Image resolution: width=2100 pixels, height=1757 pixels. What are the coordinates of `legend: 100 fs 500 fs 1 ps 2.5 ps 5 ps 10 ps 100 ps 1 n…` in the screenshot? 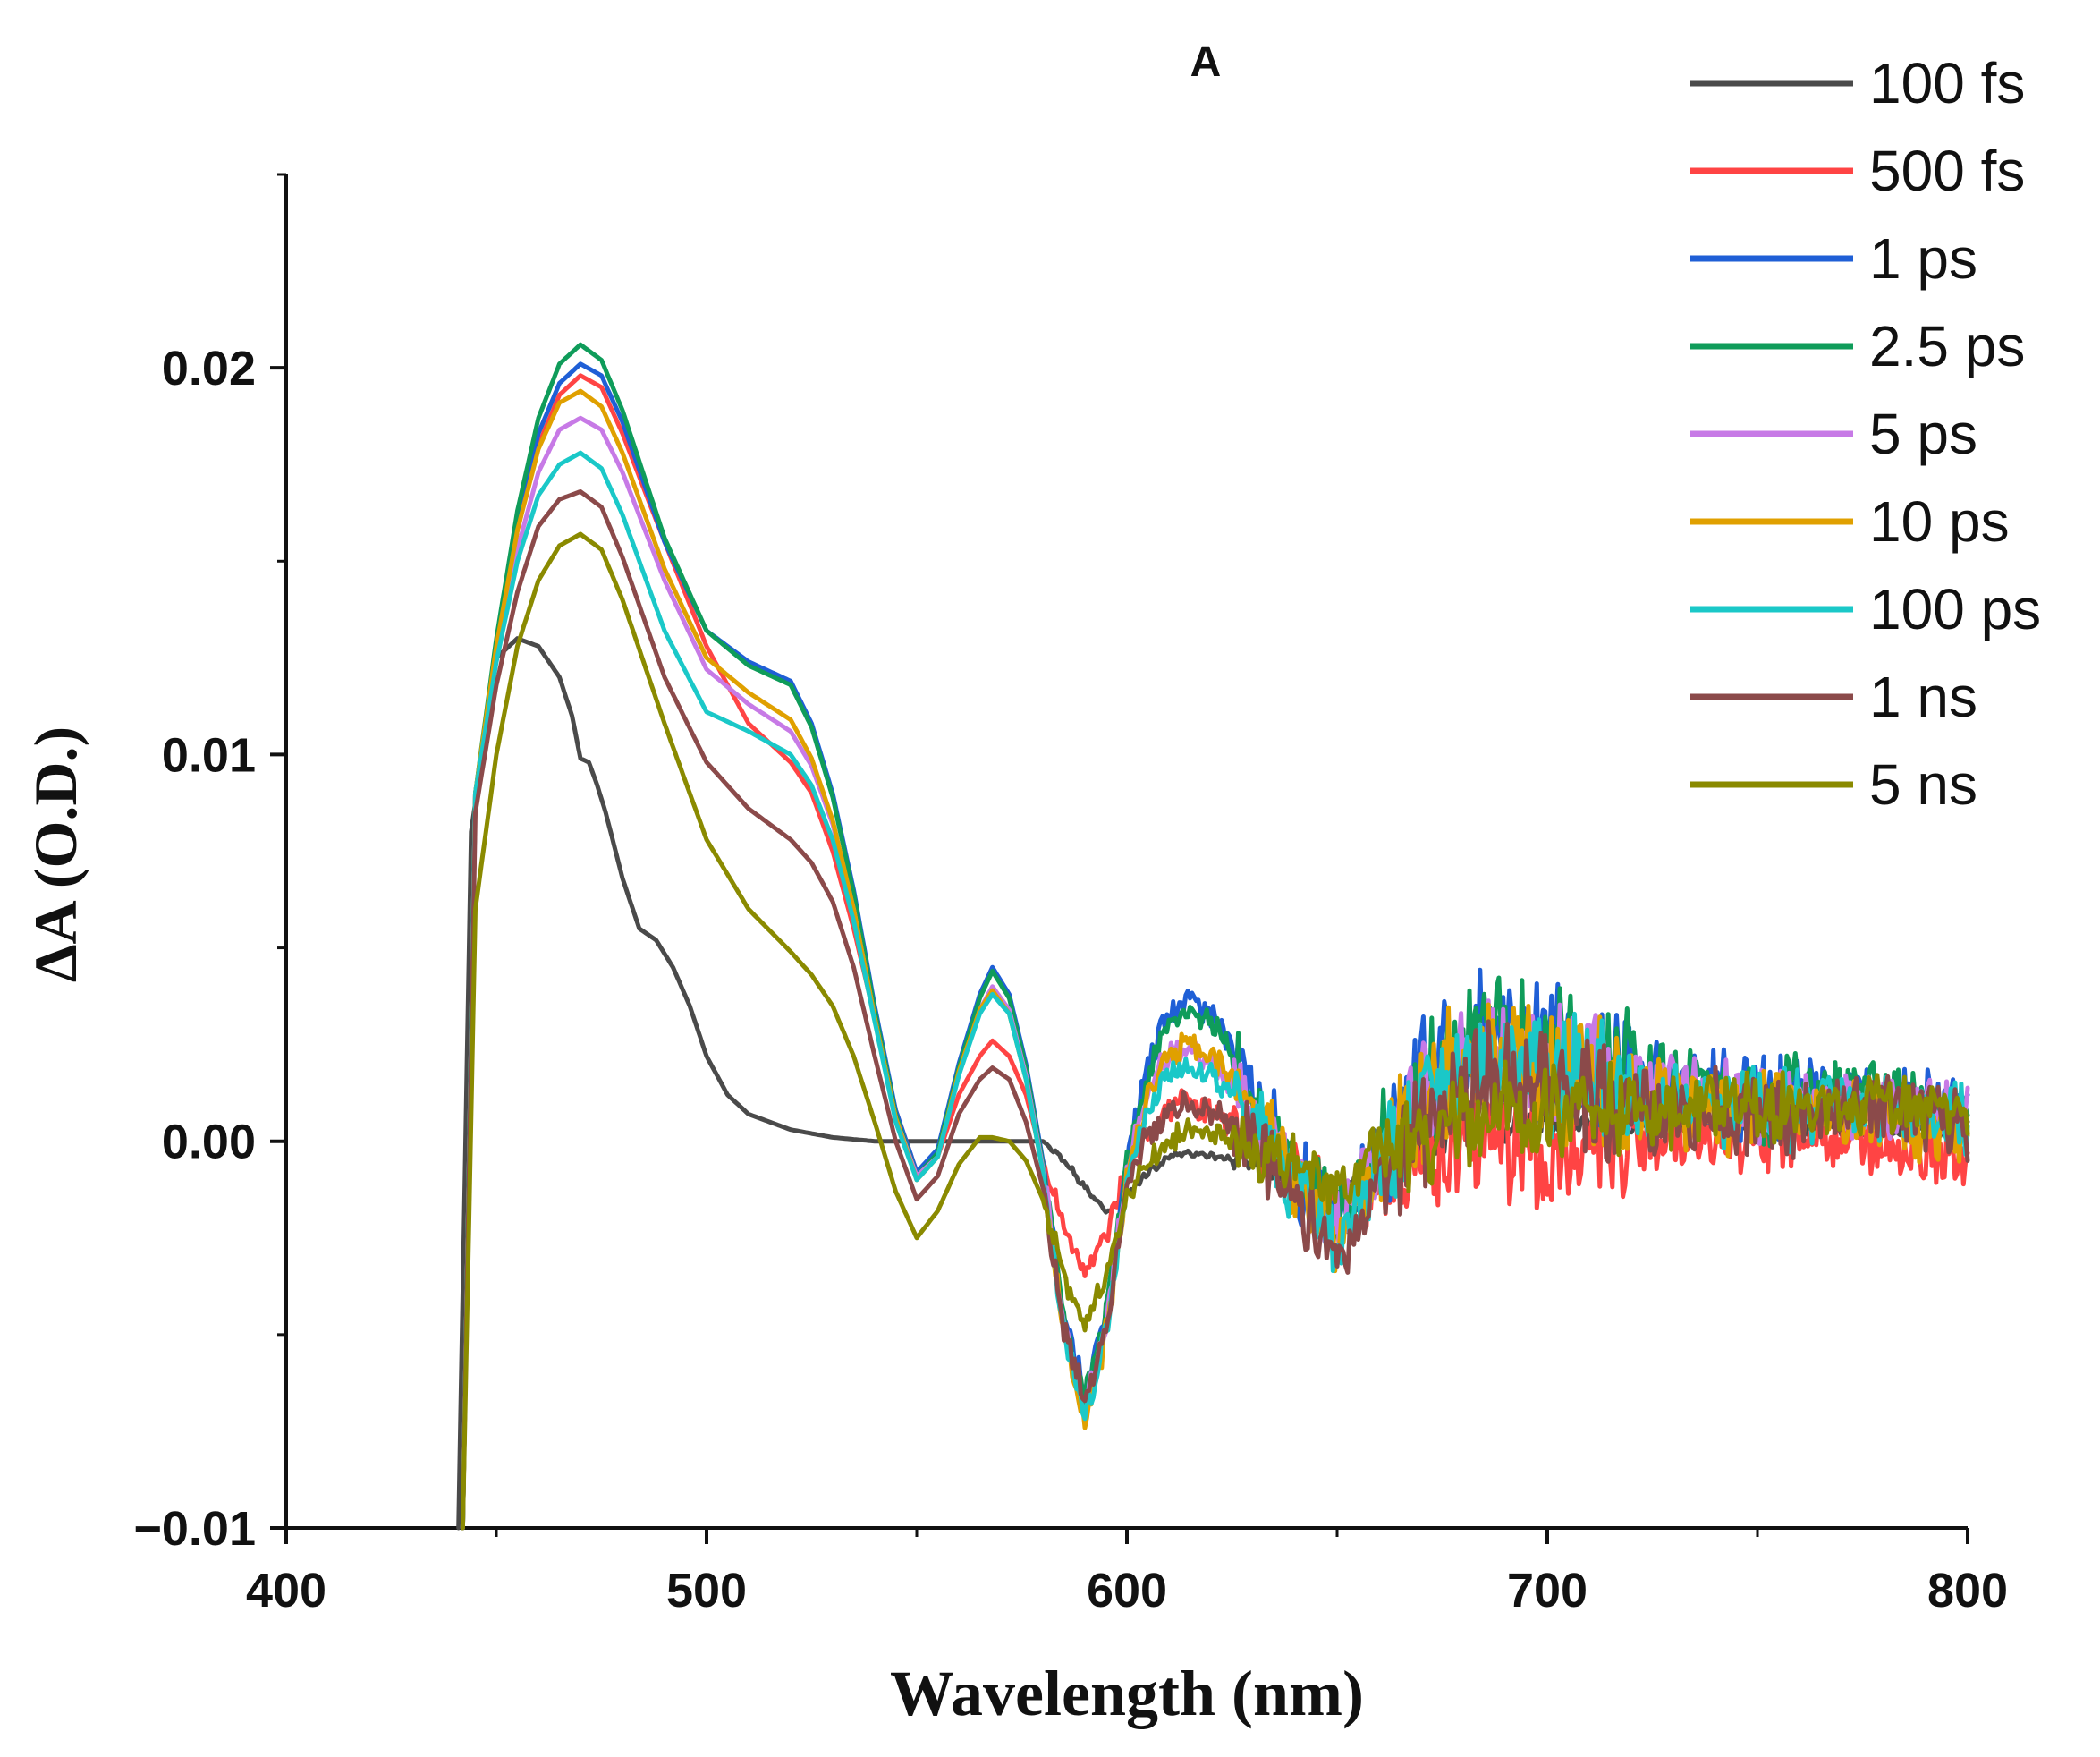 It's located at (1865, 434).